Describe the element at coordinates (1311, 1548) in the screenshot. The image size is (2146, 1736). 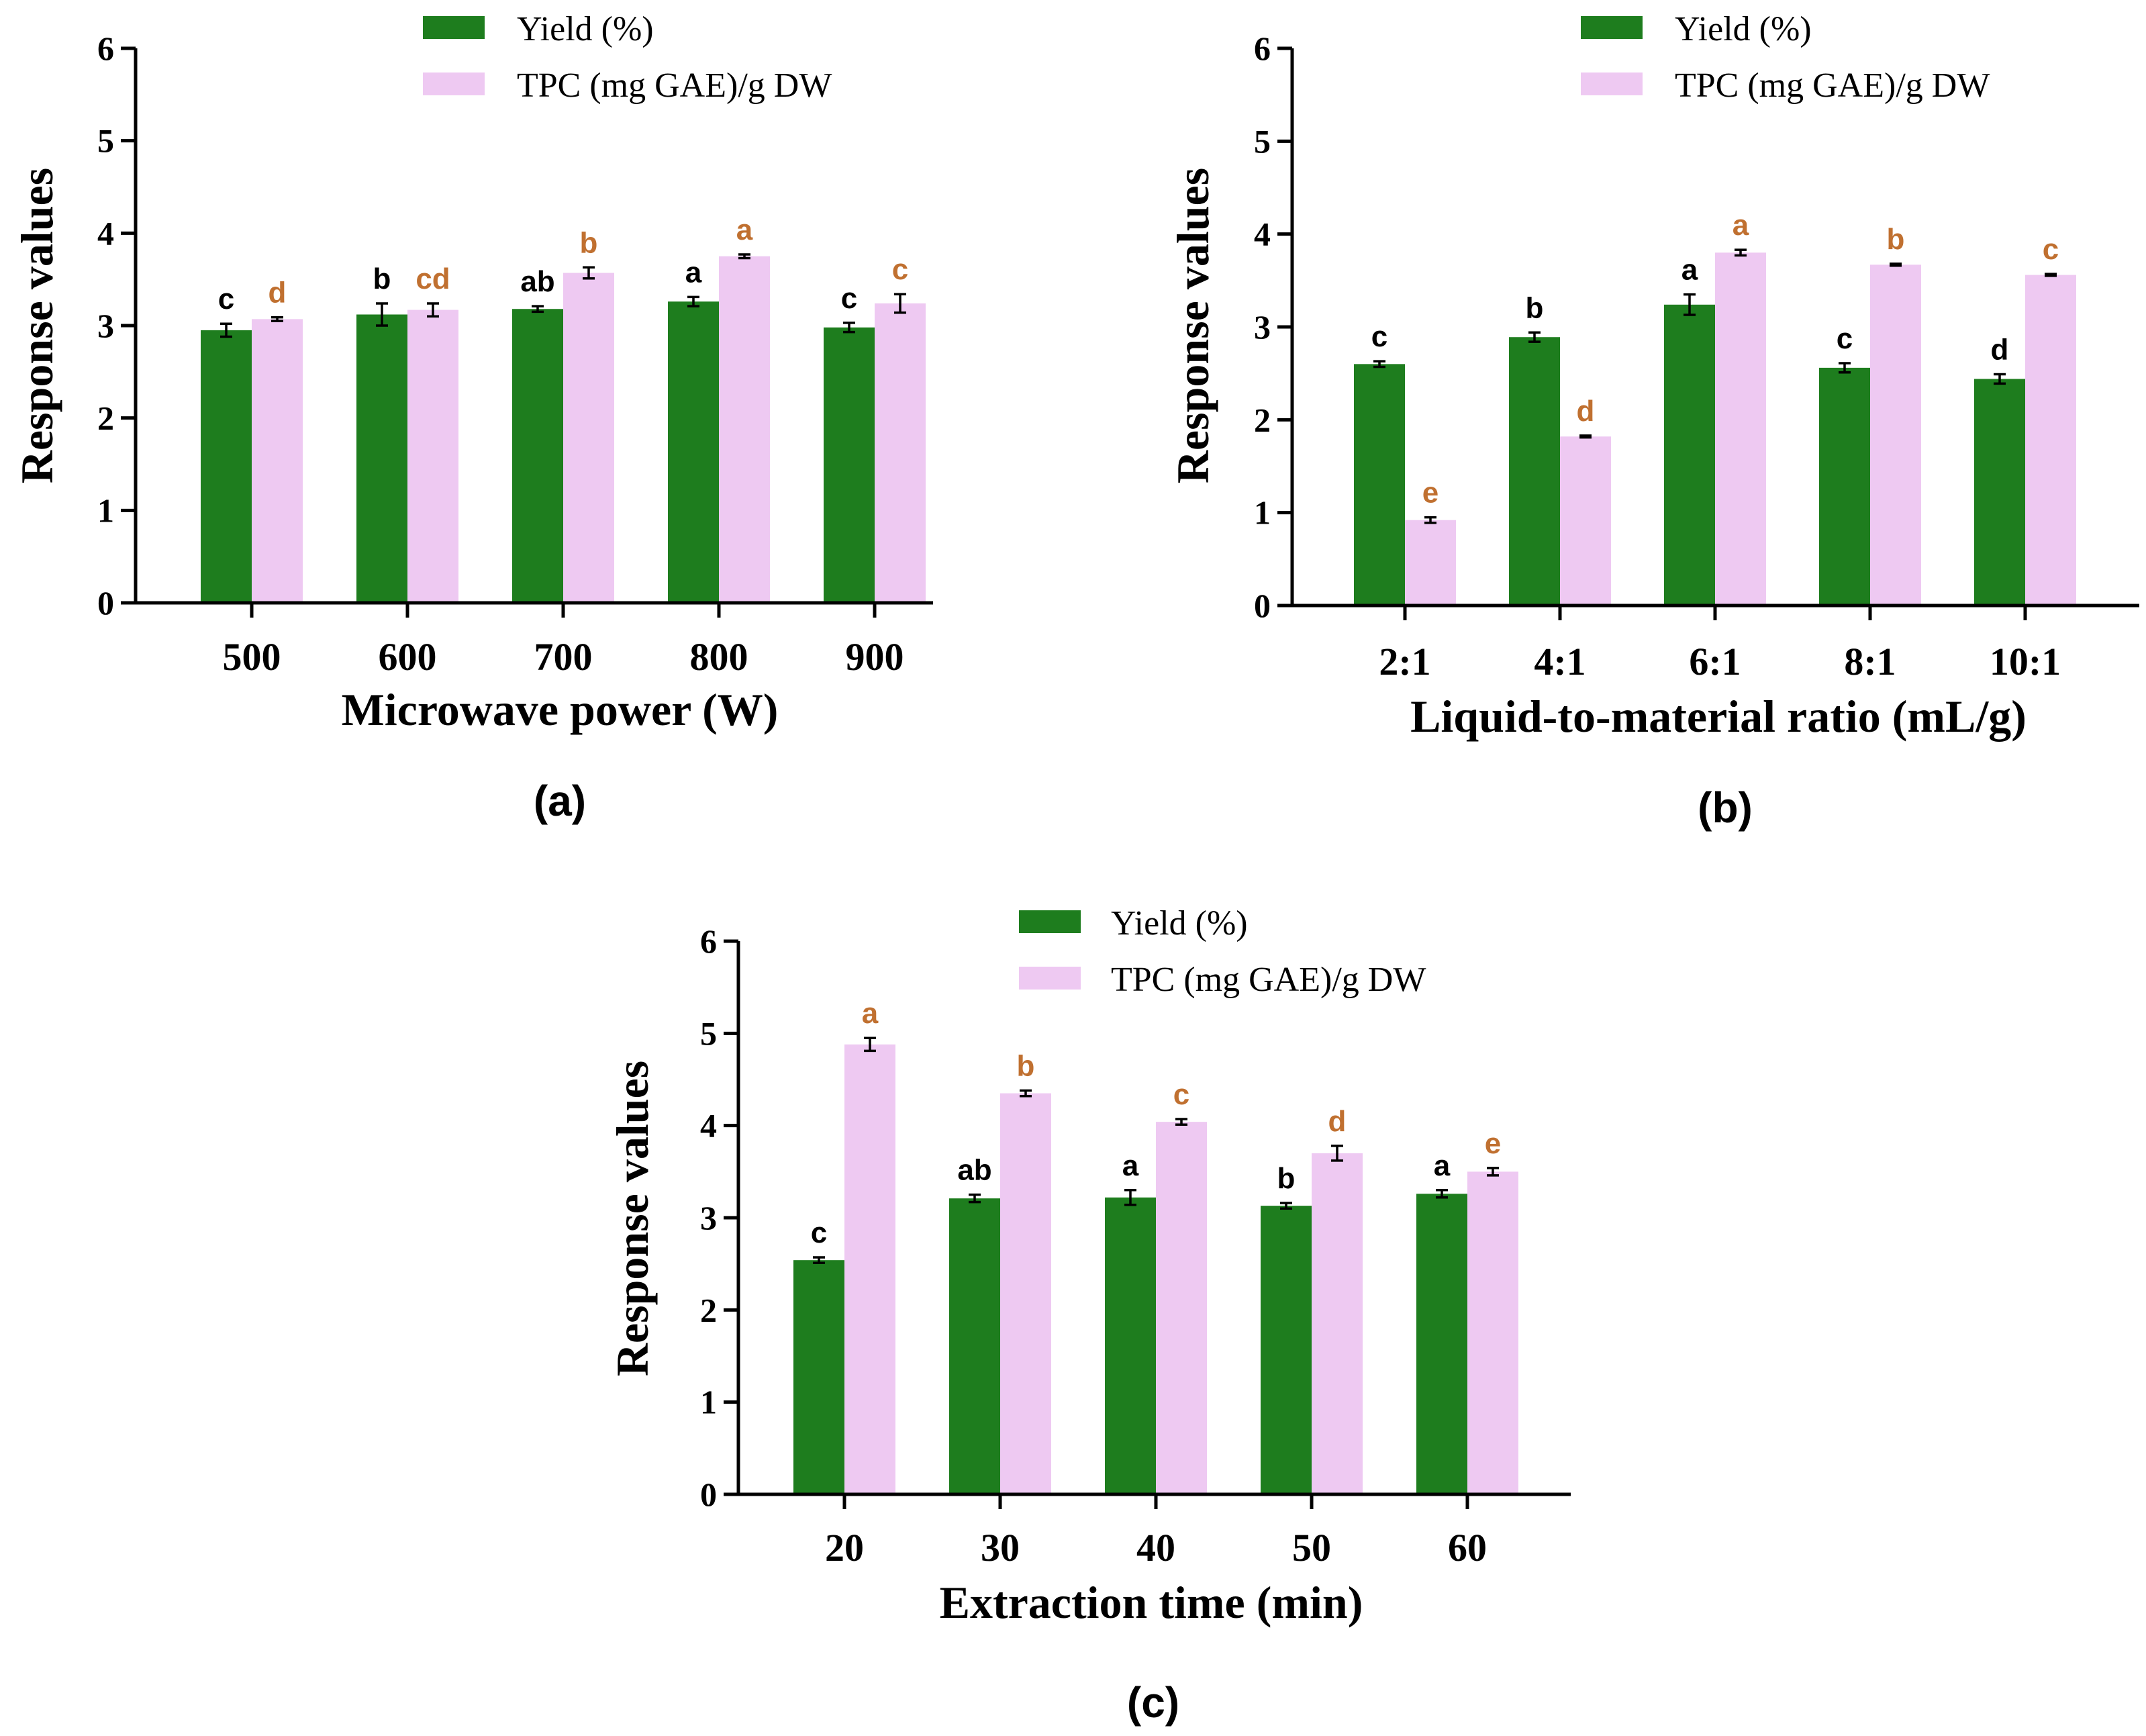
I see `x-tick-label: 50` at that location.